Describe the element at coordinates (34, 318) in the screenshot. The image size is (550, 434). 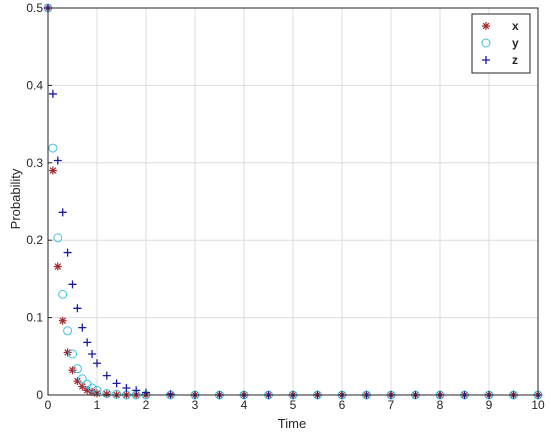
I see `y-tick-label: 0.1` at that location.